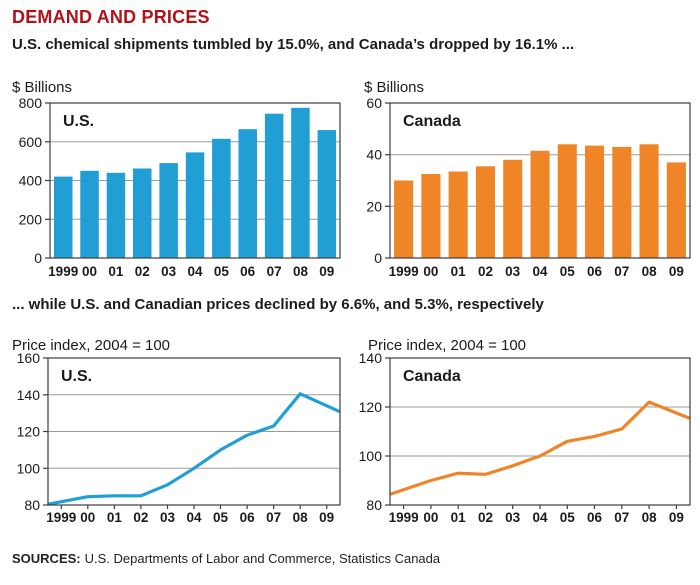 This screenshot has width=700, height=585. I want to click on y-tick-label: 0, so click(38, 258).